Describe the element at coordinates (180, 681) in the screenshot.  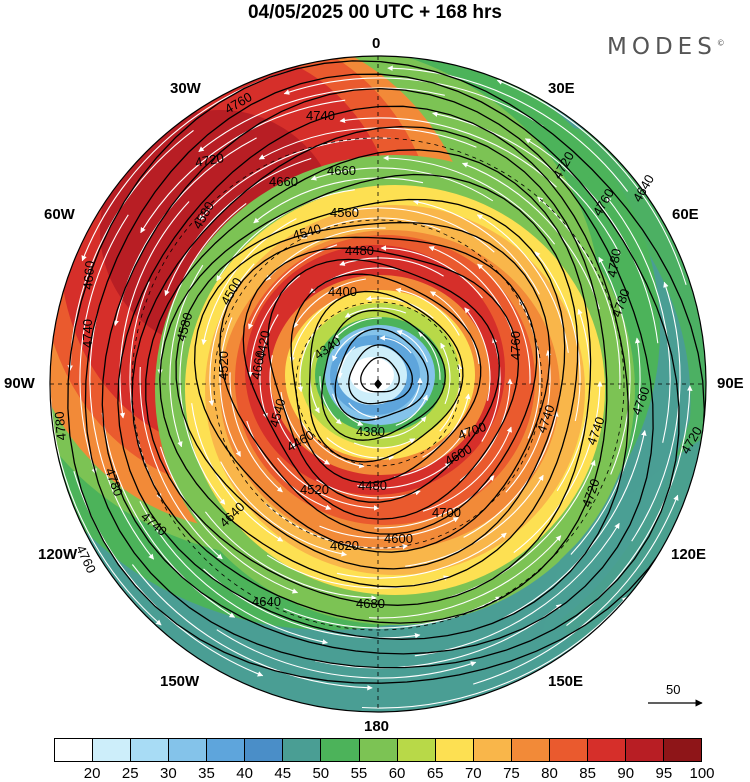
I see `lon-label-150w: 150W` at that location.